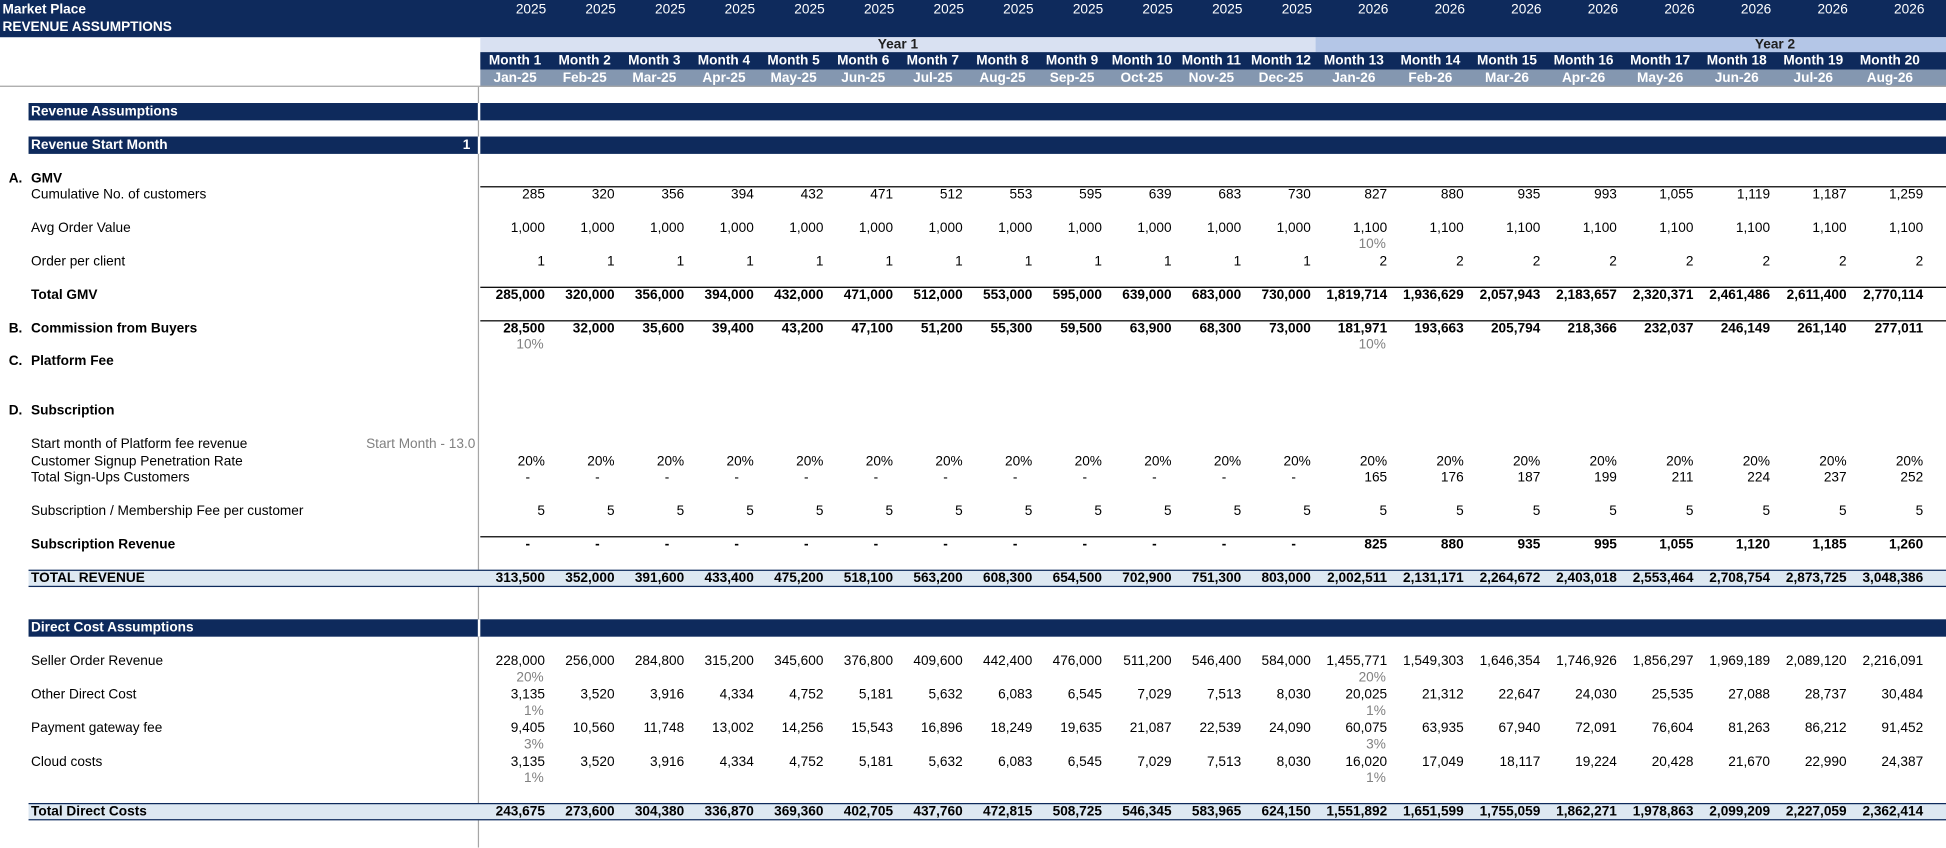 The height and width of the screenshot is (848, 1946). What do you see at coordinates (1150, 728) in the screenshot?
I see `cell-value: 21,087` at bounding box center [1150, 728].